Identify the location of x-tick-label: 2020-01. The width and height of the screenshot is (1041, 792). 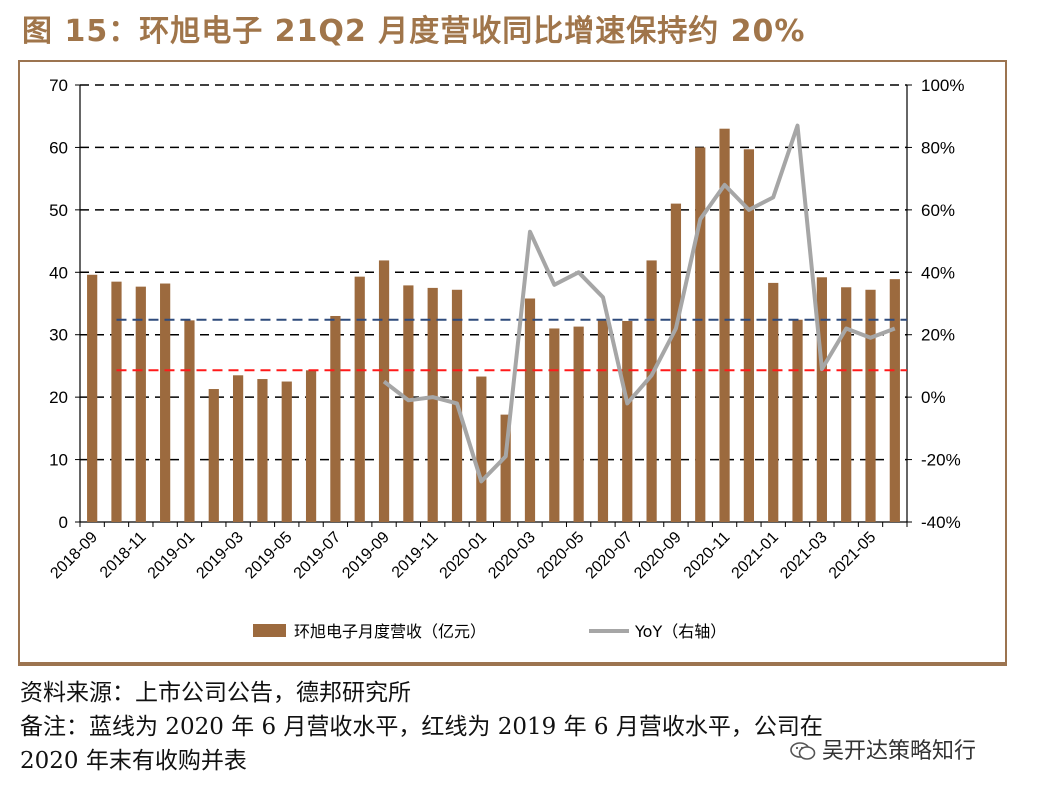
(464, 556).